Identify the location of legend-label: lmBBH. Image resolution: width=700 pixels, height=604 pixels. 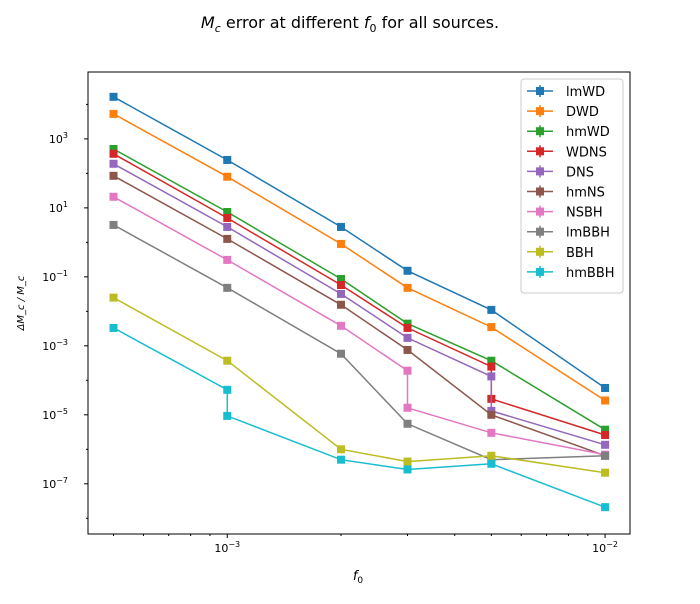
(588, 233).